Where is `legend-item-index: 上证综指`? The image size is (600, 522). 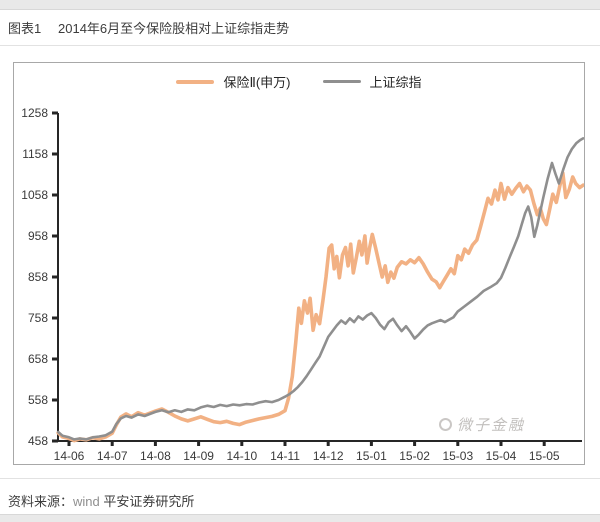
legend-item-index: 上证综指 is located at coordinates (372, 81).